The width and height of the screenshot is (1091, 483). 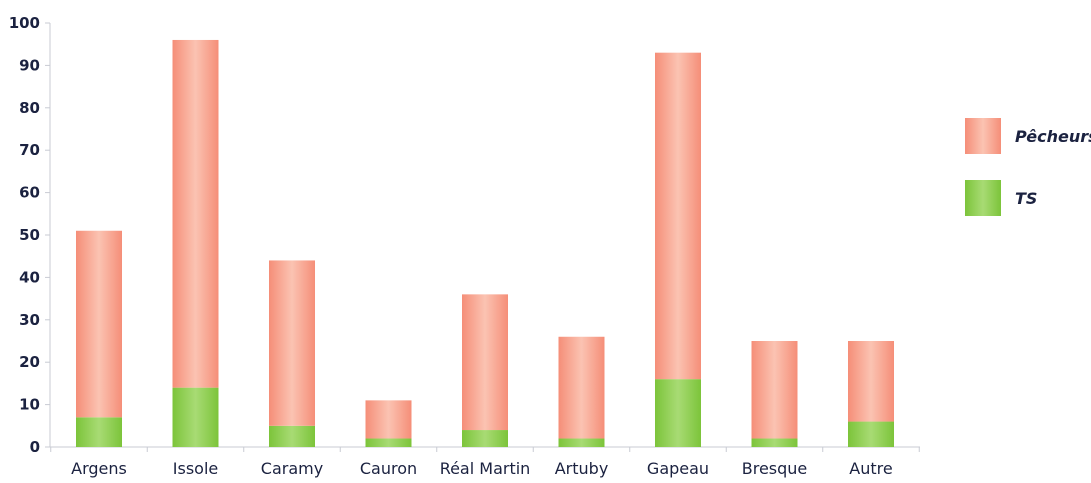 I want to click on x-category-label: Argens, so click(x=99, y=468).